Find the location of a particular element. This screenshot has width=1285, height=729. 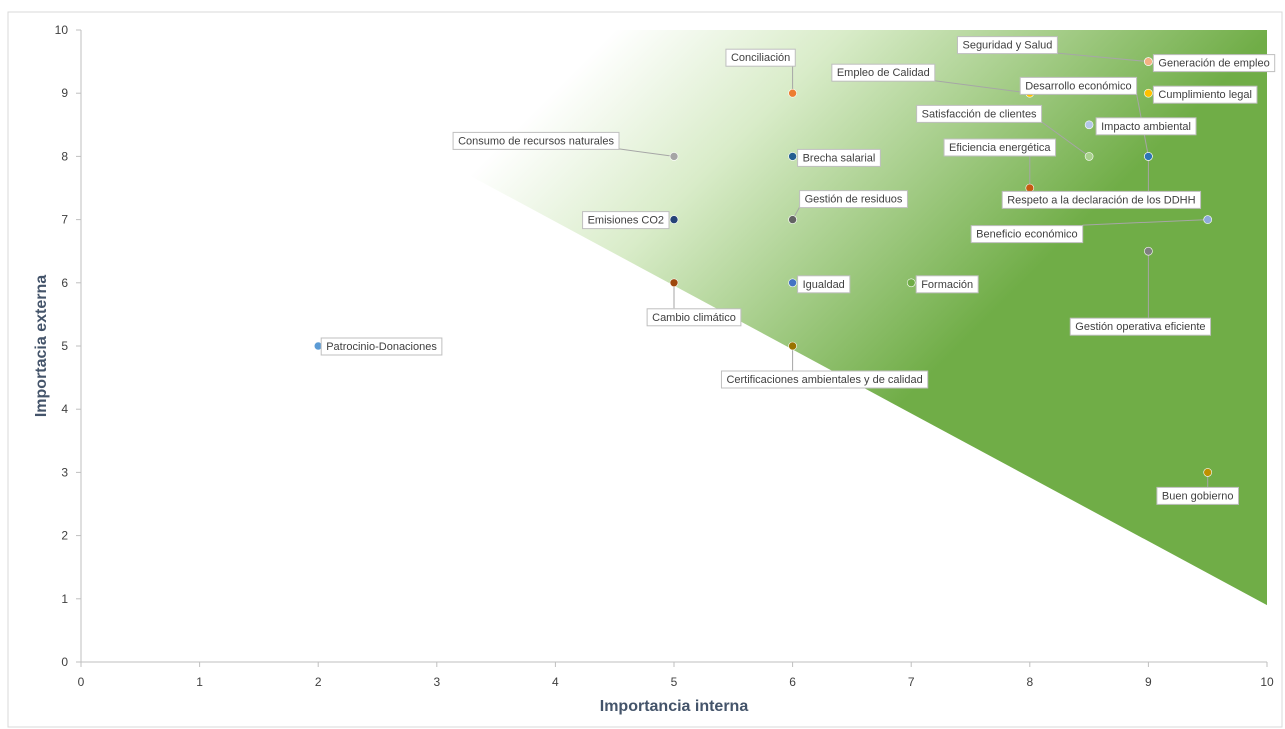

x-tick-label: 5 is located at coordinates (674, 682).